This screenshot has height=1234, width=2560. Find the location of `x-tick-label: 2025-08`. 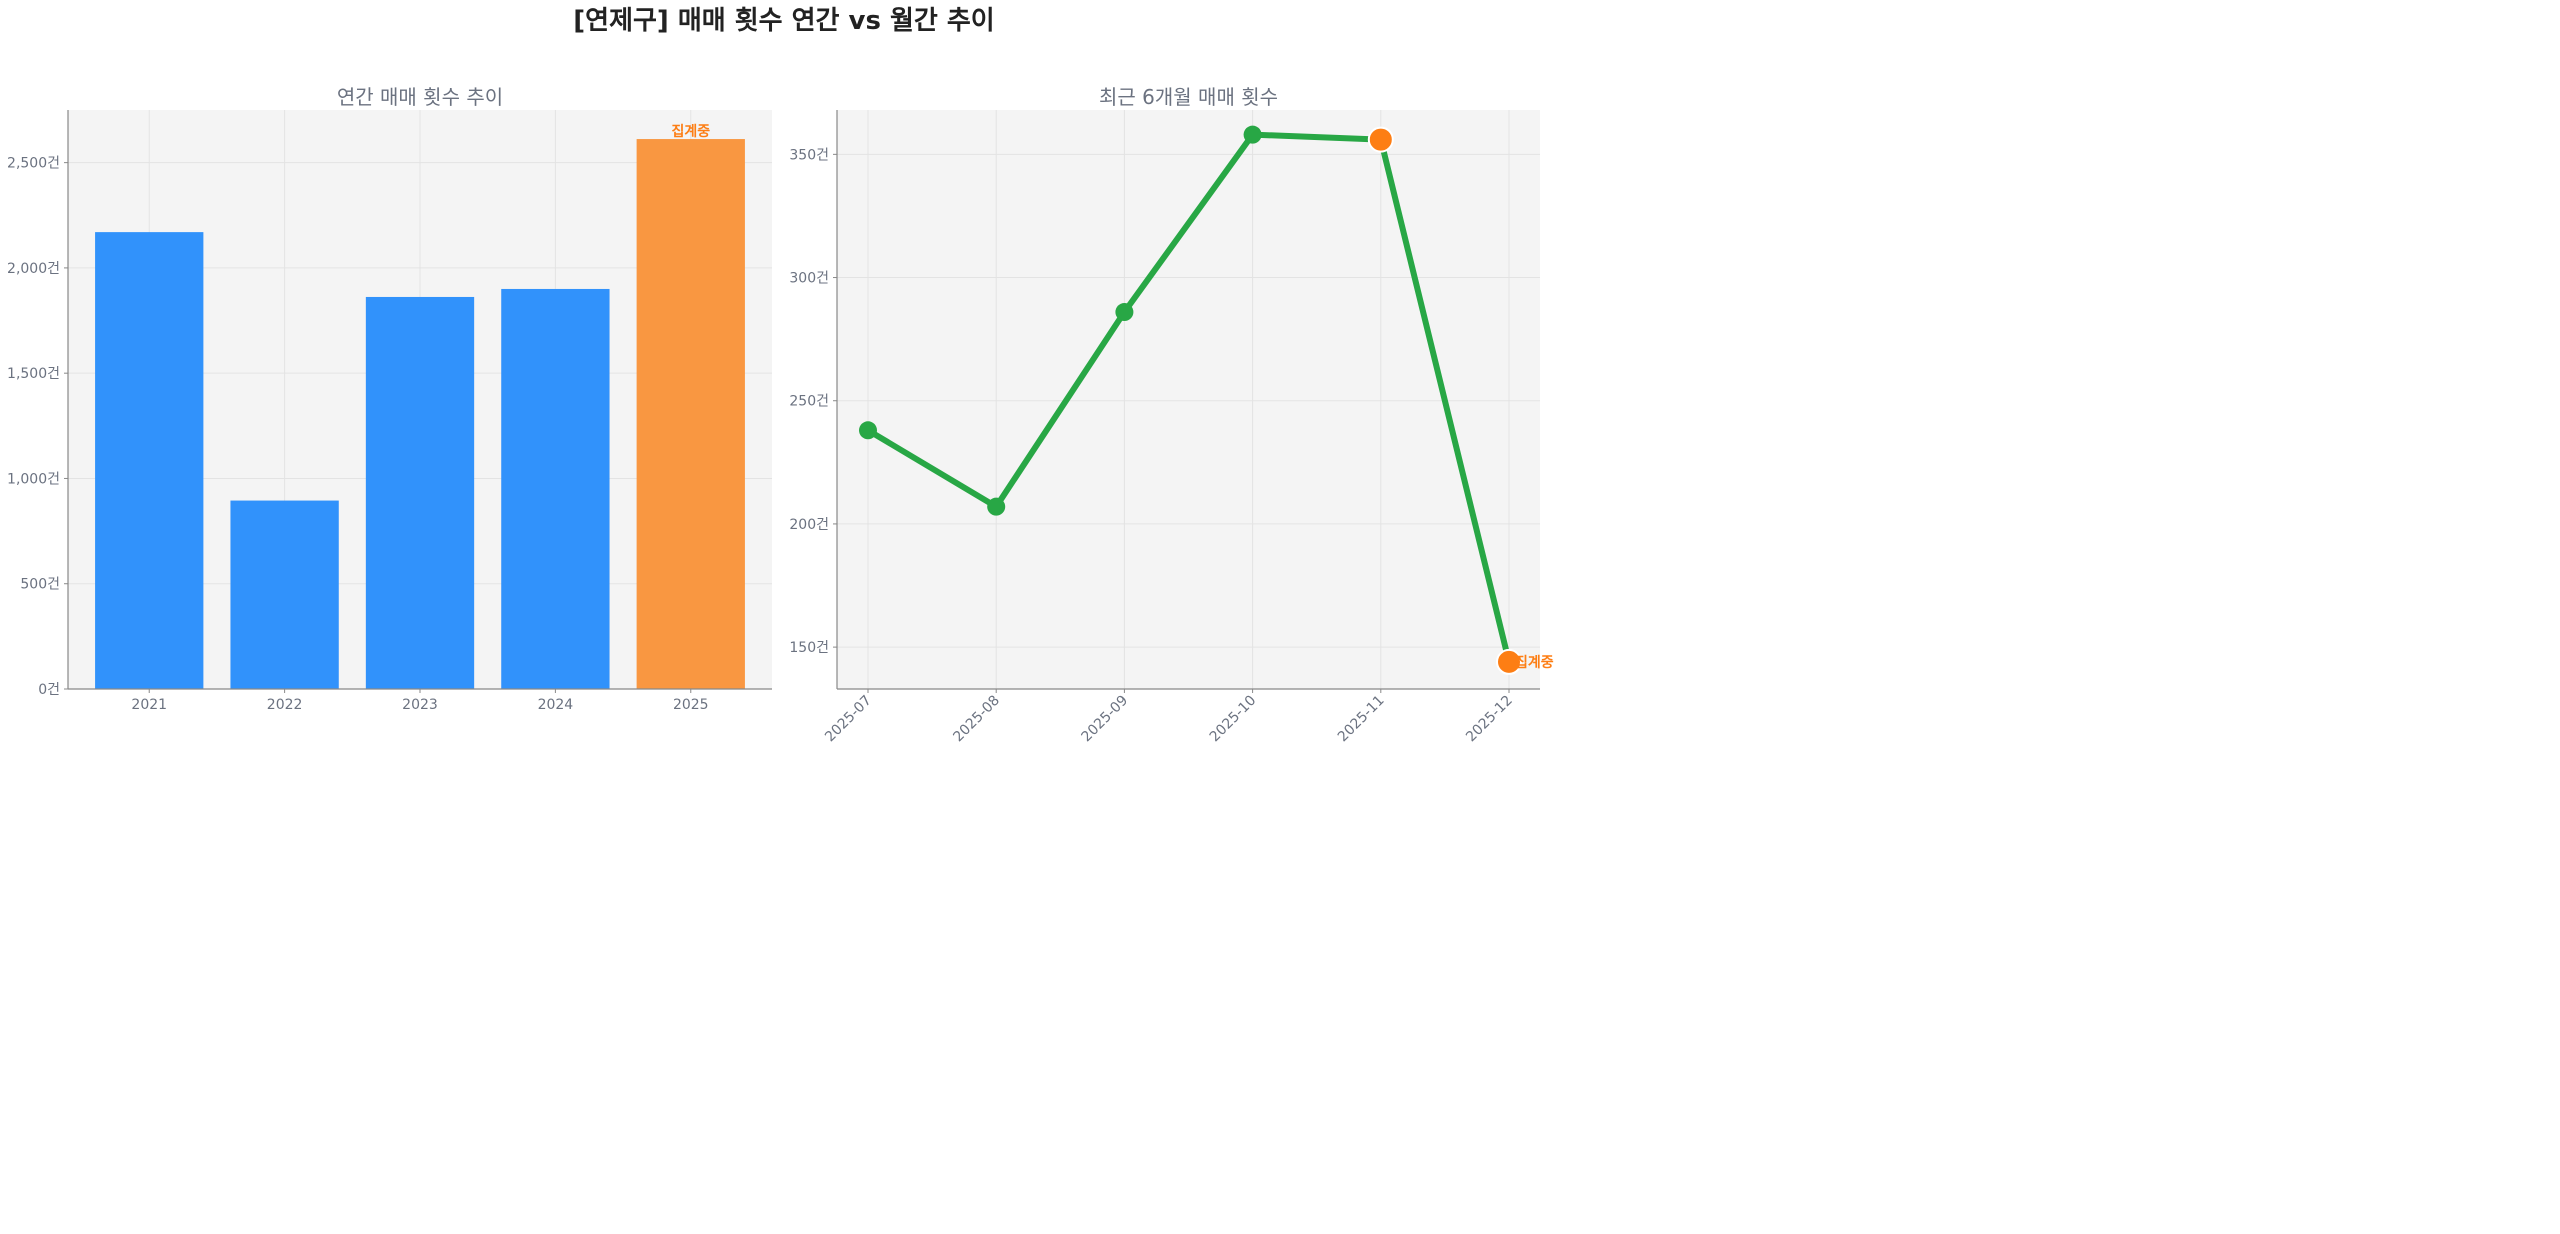

x-tick-label: 2025-08 is located at coordinates (976, 719).